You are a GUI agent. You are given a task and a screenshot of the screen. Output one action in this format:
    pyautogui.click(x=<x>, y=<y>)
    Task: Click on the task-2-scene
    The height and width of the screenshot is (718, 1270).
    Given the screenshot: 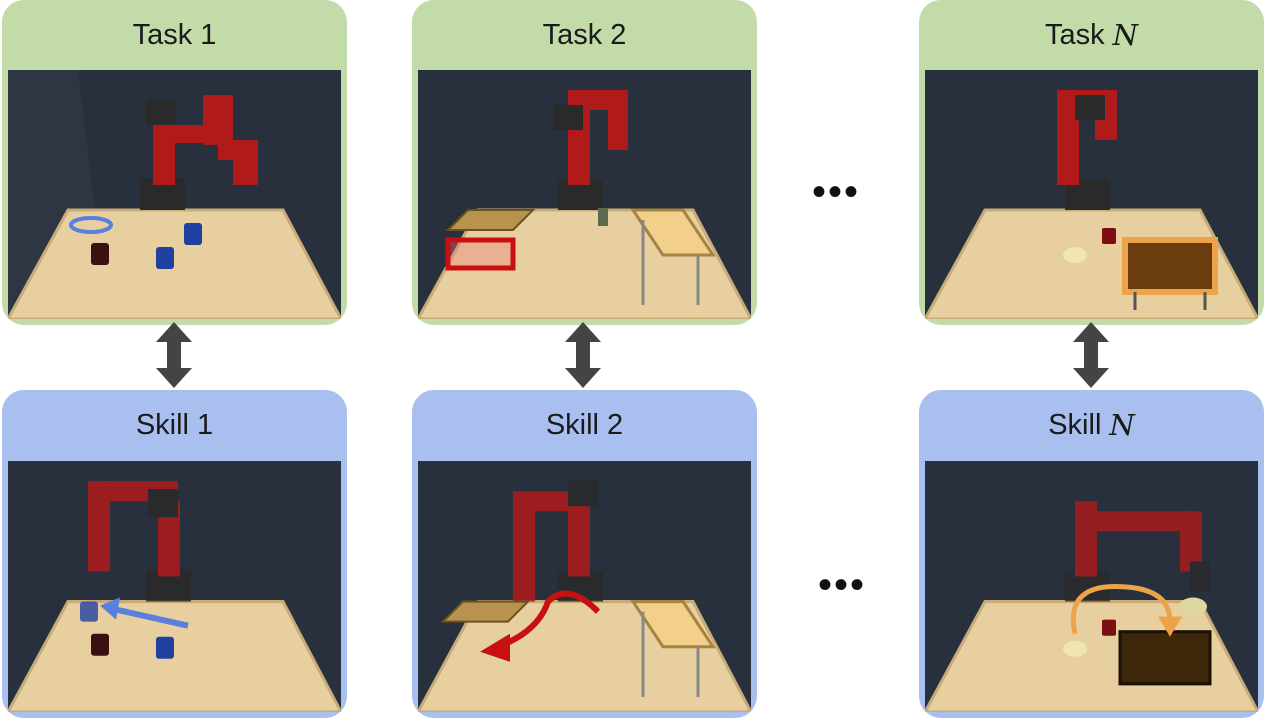 What is the action you would take?
    pyautogui.click(x=584, y=194)
    